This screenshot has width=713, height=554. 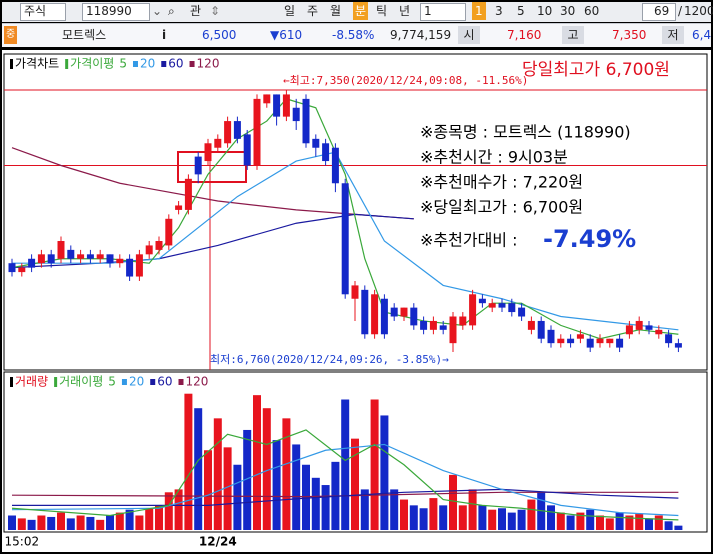 I want to click on legend-title: 거래량, so click(x=31, y=382).